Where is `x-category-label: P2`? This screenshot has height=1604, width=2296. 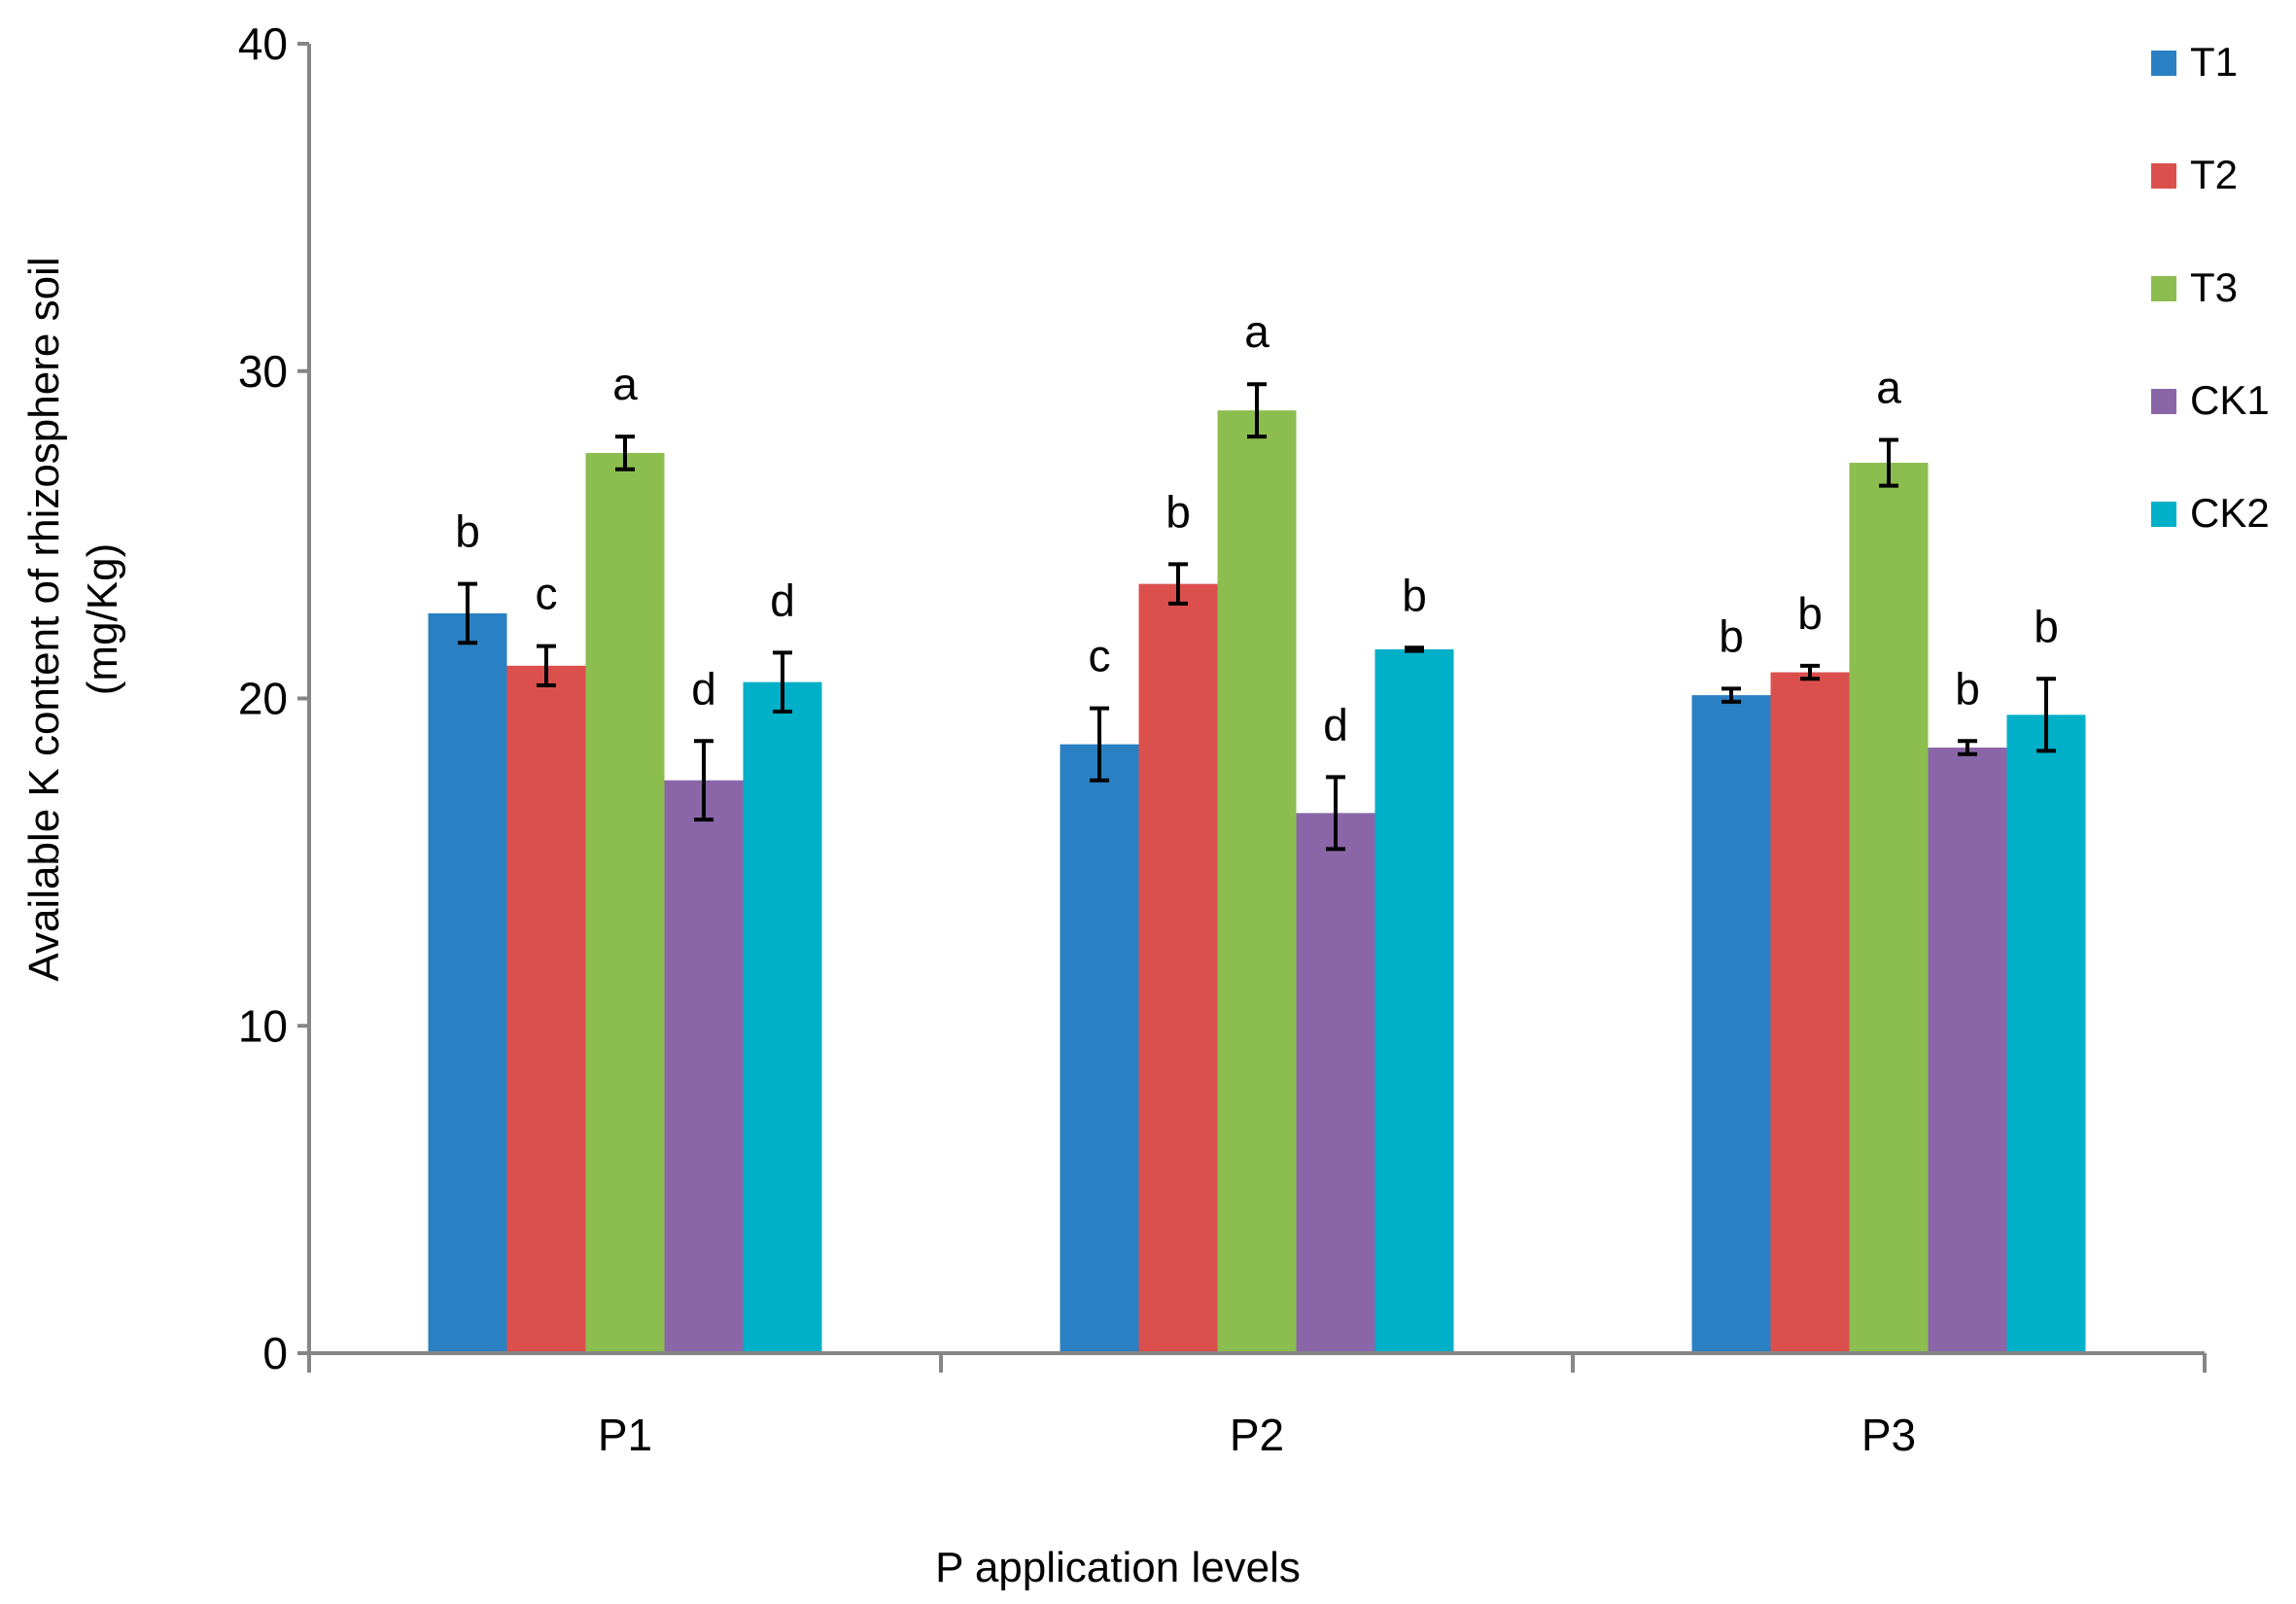
x-category-label: P2 is located at coordinates (1257, 1435).